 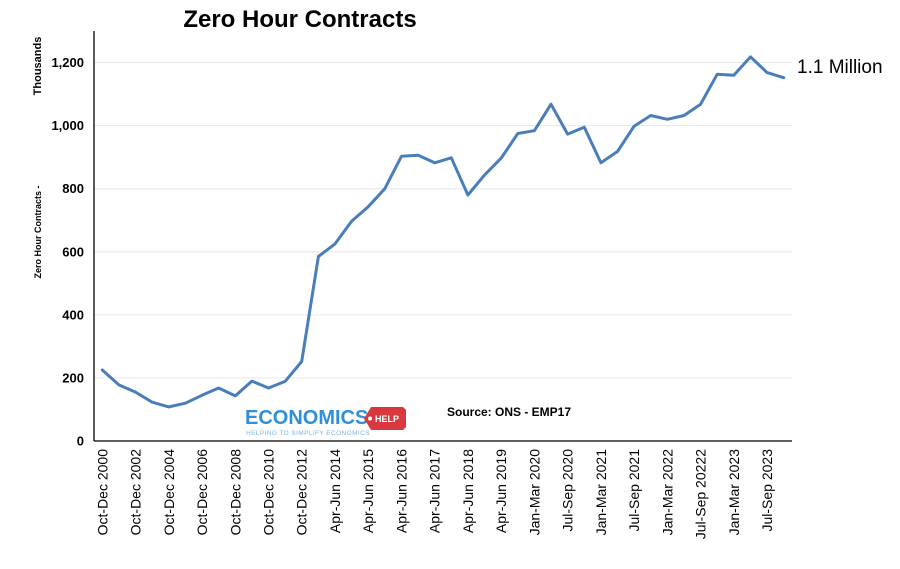 What do you see at coordinates (73, 188) in the screenshot?
I see `y-tick-label: 800` at bounding box center [73, 188].